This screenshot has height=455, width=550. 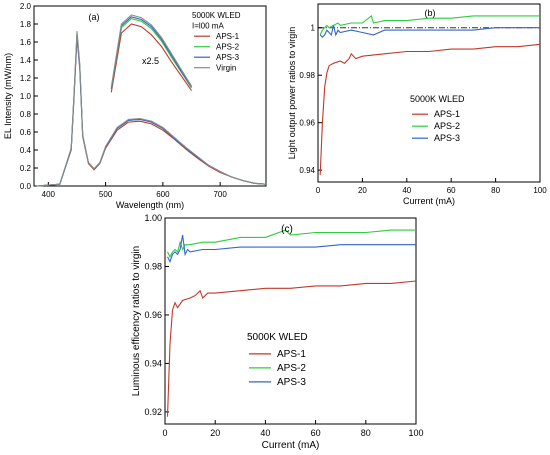 I want to click on inset-label: x2.5, so click(x=150, y=61).